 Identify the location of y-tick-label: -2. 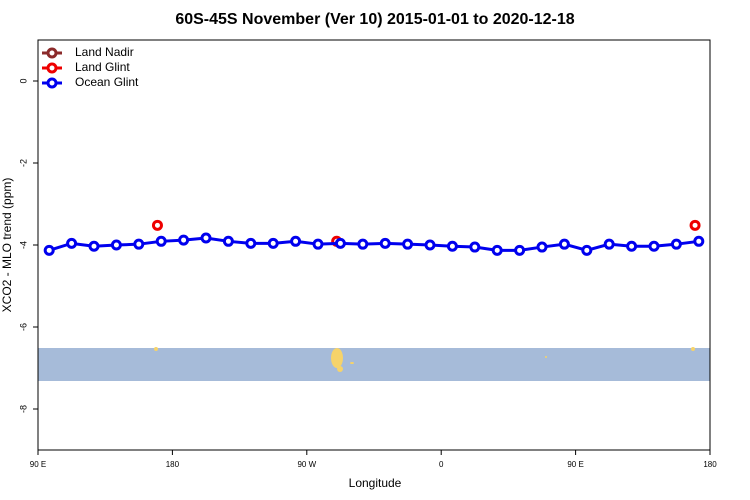
(23, 163).